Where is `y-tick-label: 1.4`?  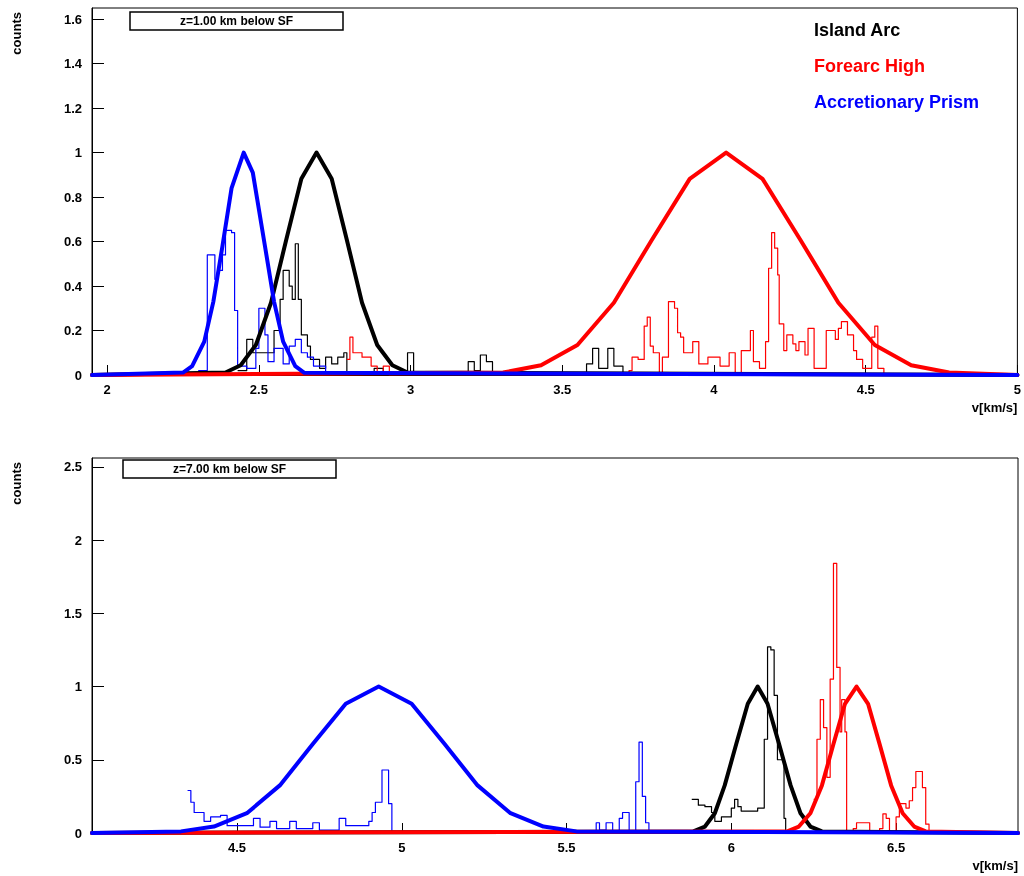
y-tick-label: 1.4 is located at coordinates (73, 64).